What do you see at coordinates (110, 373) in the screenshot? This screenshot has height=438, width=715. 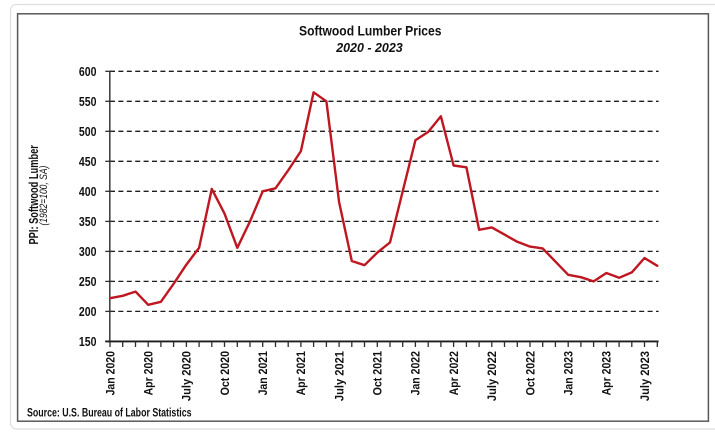 I see `svg-text: Jan 2020` at bounding box center [110, 373].